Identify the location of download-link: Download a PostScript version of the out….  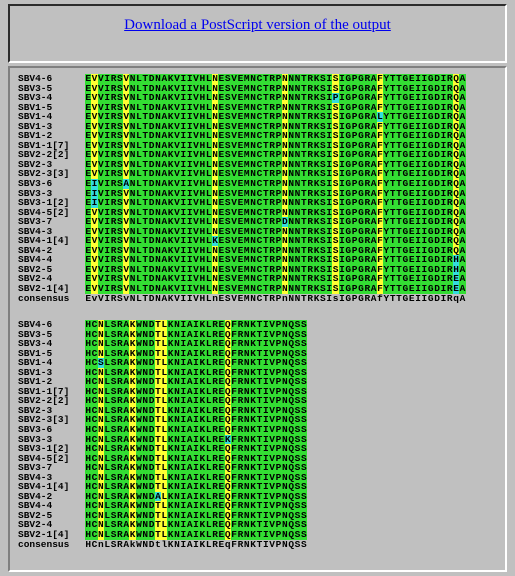
(257, 25).